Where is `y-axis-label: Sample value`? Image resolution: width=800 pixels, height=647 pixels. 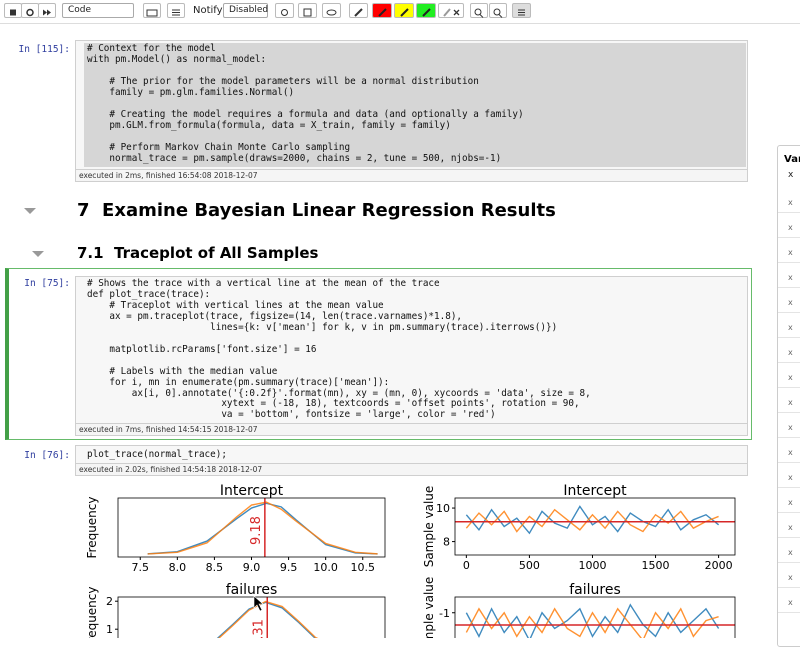 y-axis-label: Sample value is located at coordinates (429, 607).